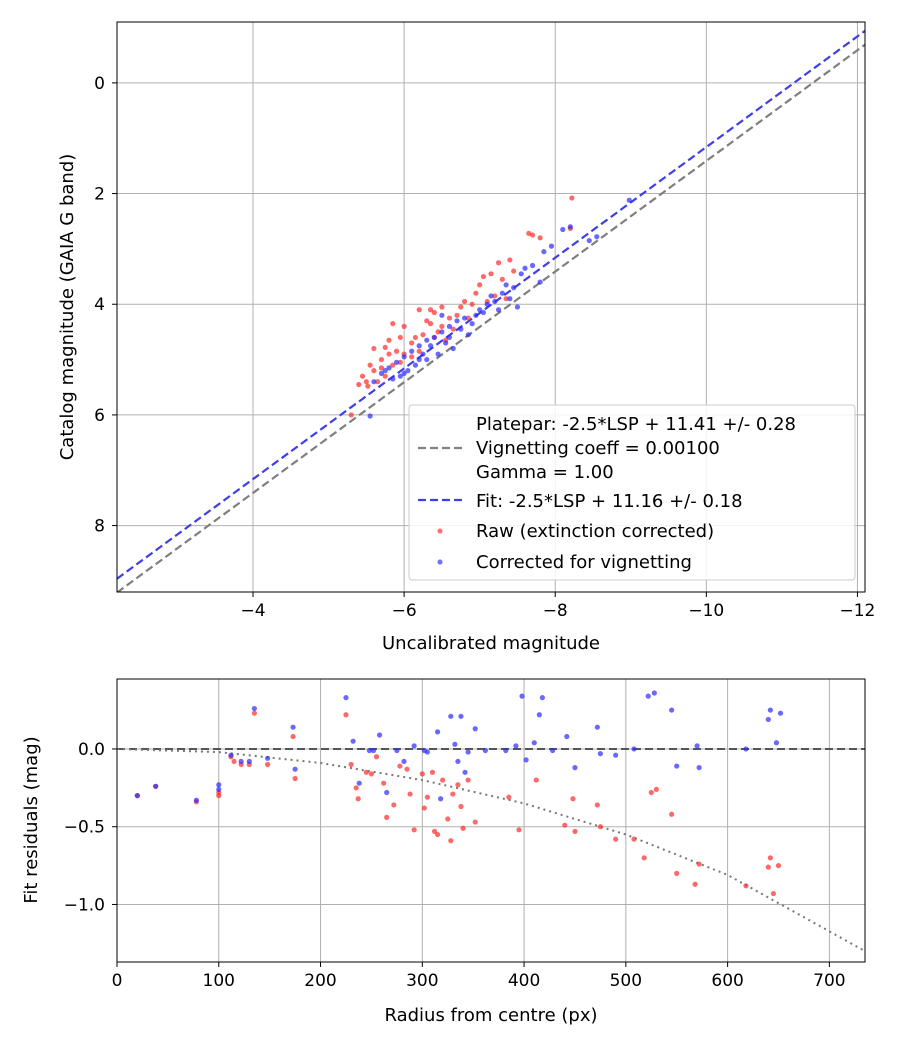  I want to click on bottom-y-axis-label: Fit residuals (mag), so click(31, 819).